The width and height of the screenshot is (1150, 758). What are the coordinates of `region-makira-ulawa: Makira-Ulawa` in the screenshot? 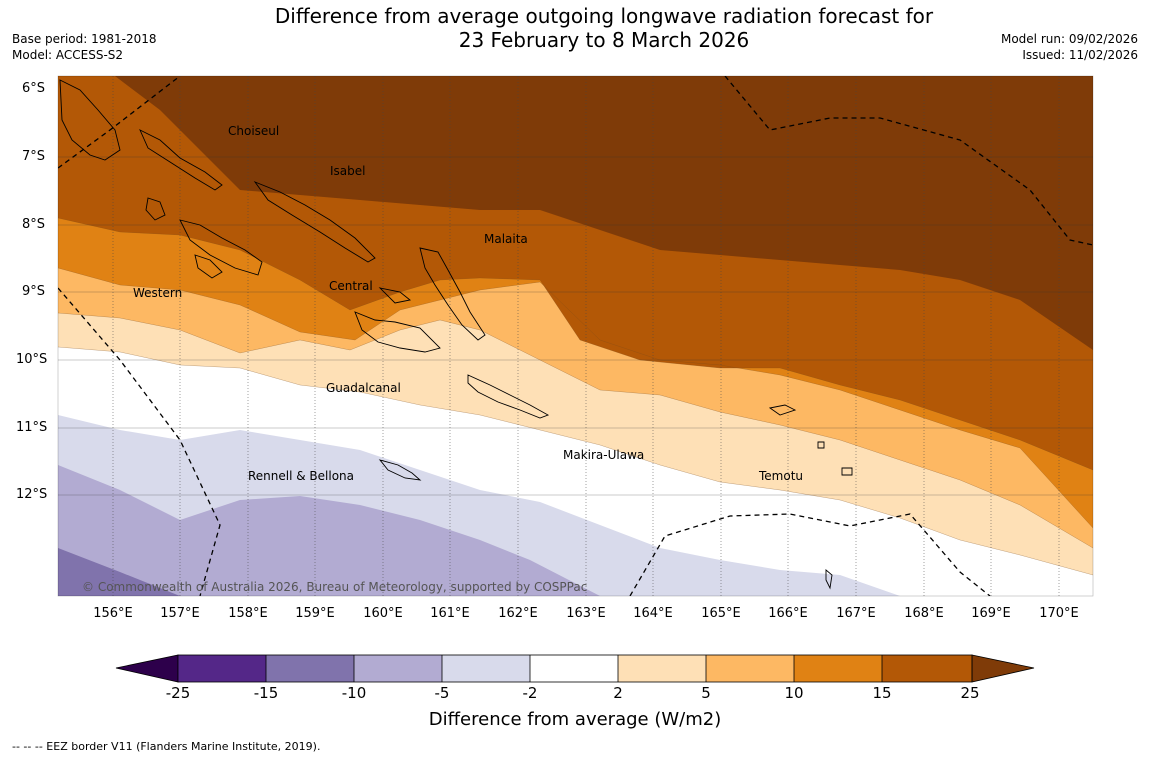 It's located at (604, 455).